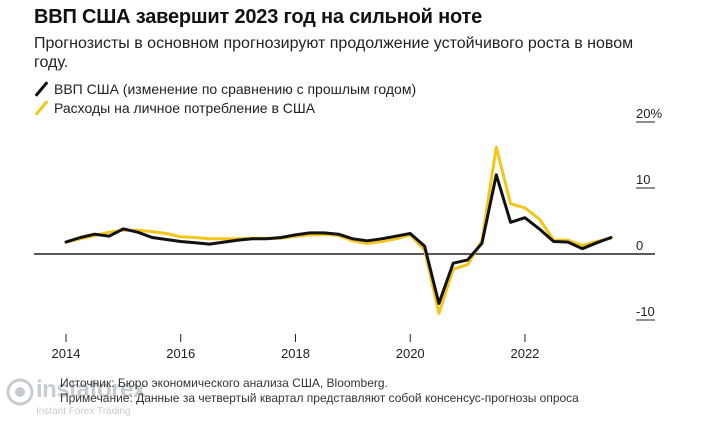 The image size is (719, 423). I want to click on x-tick-label: 2018, so click(295, 353).